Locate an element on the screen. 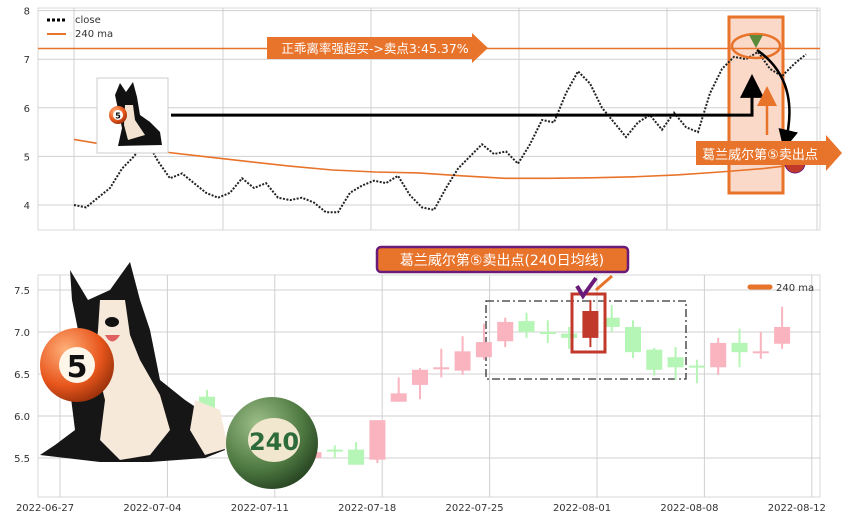 The image size is (842, 520). curved-arrow-icon is located at coordinates (777, 99).